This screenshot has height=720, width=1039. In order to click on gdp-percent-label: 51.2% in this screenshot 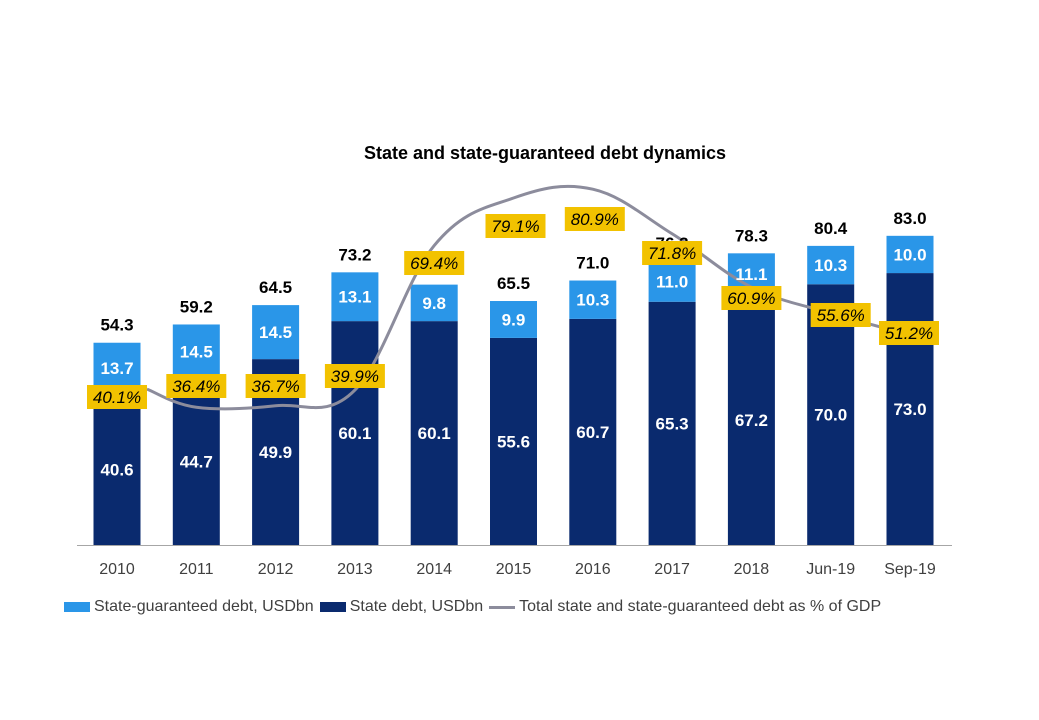, I will do `click(909, 333)`.